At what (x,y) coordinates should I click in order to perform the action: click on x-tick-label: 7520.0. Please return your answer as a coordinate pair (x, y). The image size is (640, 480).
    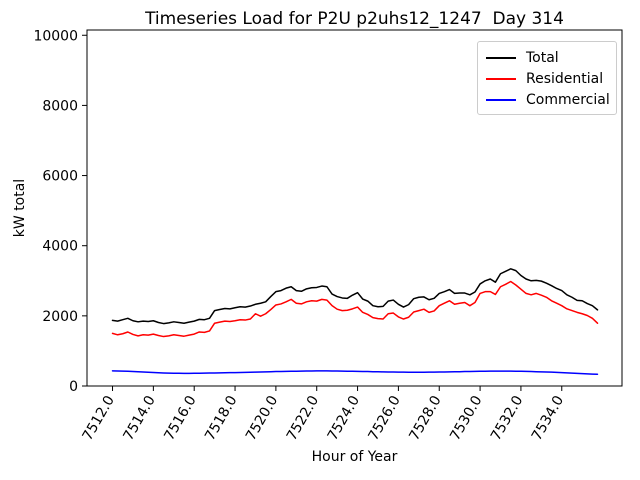
    Looking at the image, I should click on (262, 418).